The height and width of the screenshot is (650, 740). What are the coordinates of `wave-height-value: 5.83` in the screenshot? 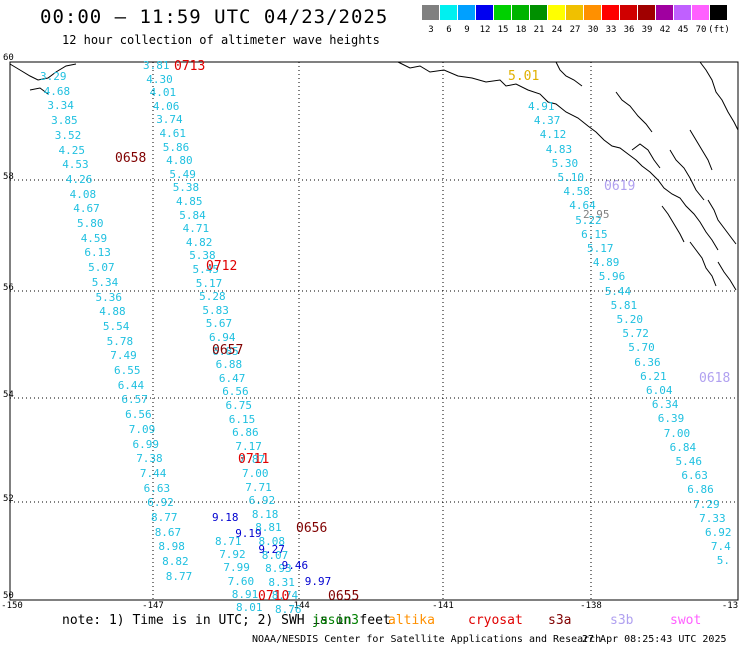 It's located at (215, 310).